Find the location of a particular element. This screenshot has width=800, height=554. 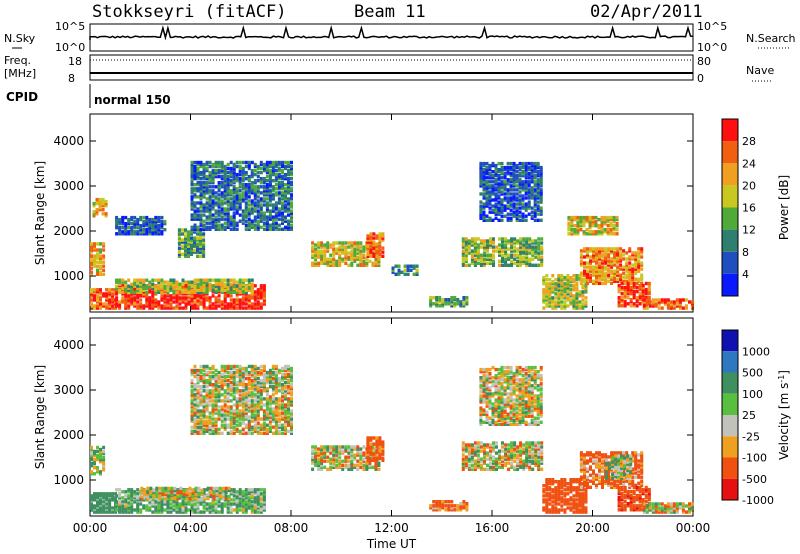

power-ytick-label: 3000 is located at coordinates (68, 186).